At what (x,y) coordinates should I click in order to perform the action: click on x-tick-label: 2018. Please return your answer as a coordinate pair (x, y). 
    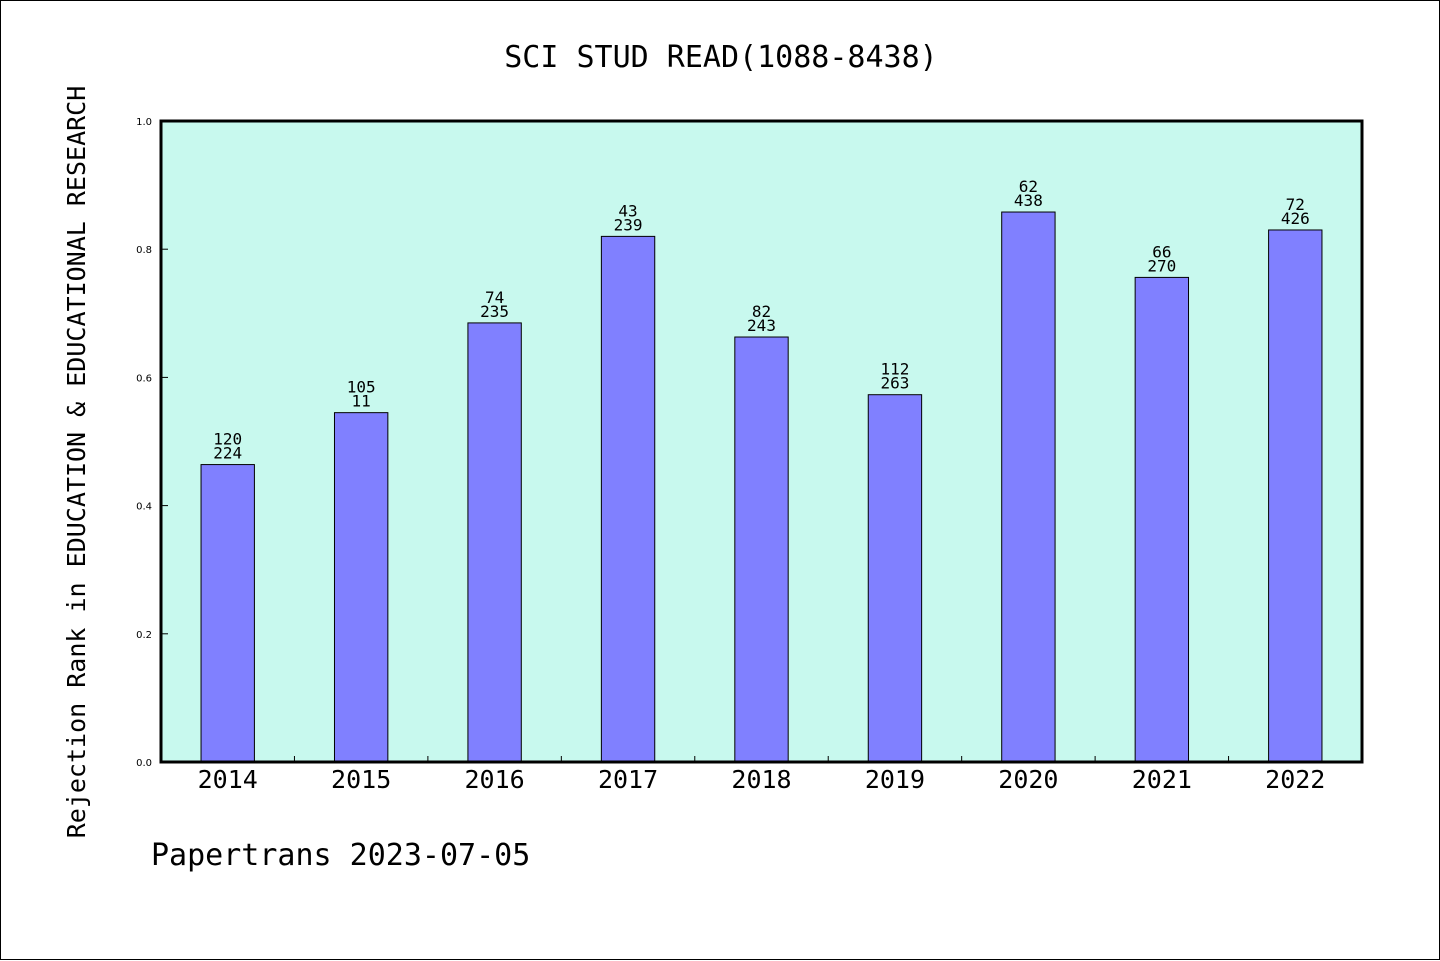
    Looking at the image, I should click on (761, 779).